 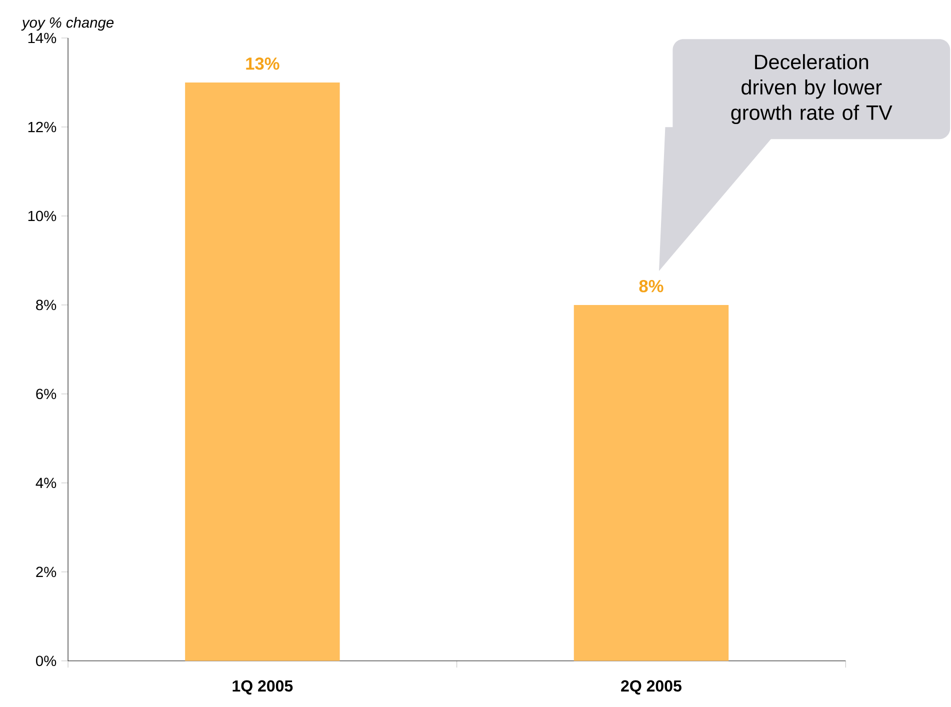 I want to click on x-tick-label: 1Q 2005, so click(x=262, y=687).